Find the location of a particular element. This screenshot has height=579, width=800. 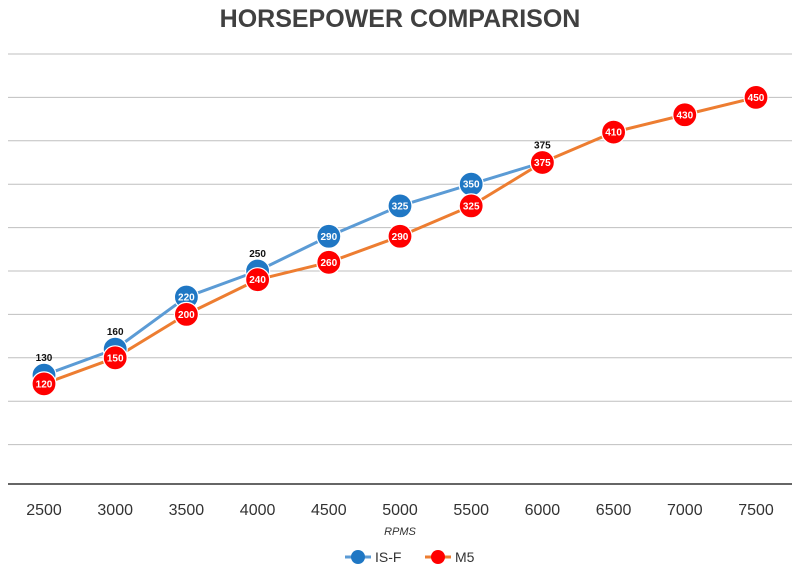

data-label: 430 is located at coordinates (684, 115).